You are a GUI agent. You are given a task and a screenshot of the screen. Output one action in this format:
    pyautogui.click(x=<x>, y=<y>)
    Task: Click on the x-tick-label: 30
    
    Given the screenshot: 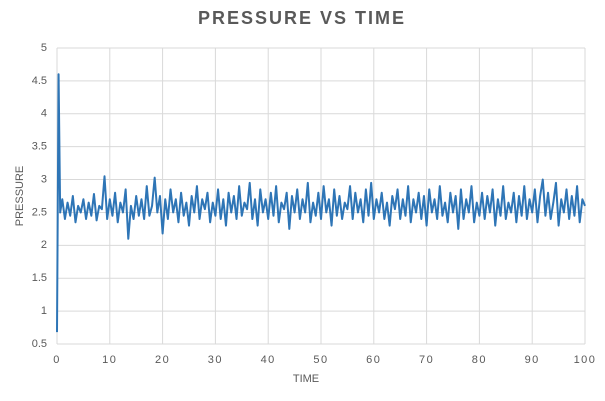 What is the action you would take?
    pyautogui.click(x=215, y=360)
    